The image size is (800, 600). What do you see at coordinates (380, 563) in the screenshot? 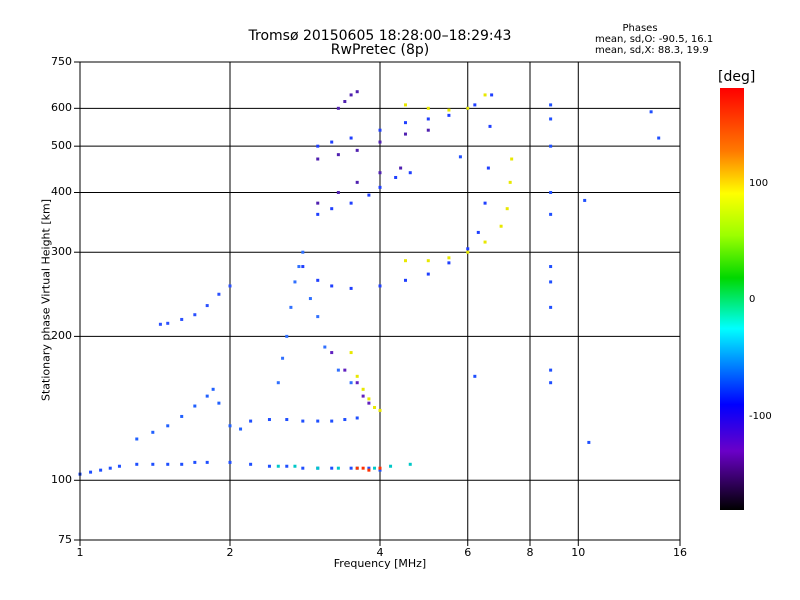
I see `x-axis-label: Frequency [MHz]` at bounding box center [380, 563].